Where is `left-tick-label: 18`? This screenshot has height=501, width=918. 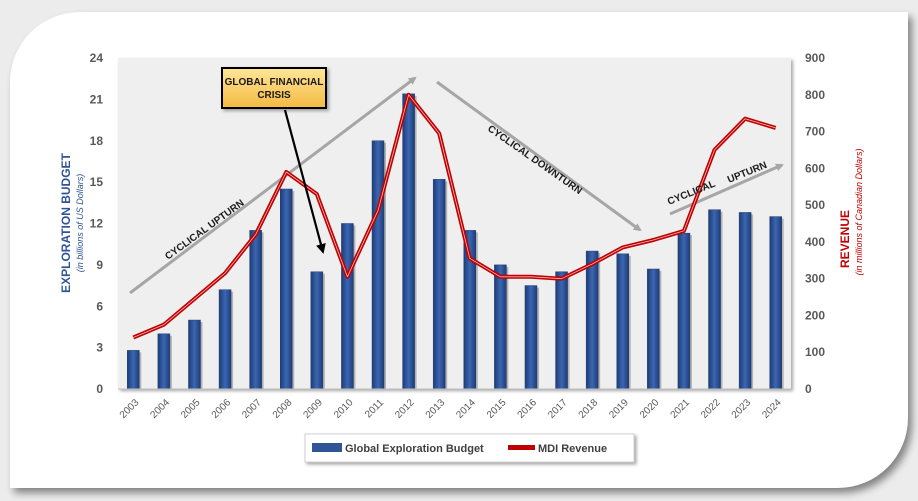 left-tick-label: 18 is located at coordinates (97, 141).